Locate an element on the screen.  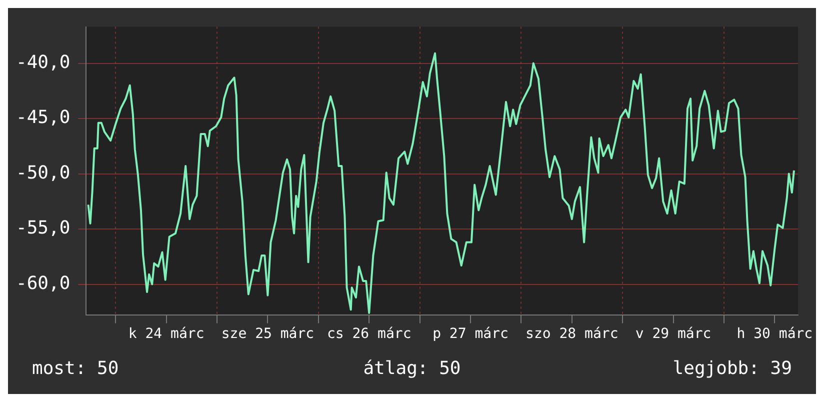
text: átlag: 50 is located at coordinates (412, 368).